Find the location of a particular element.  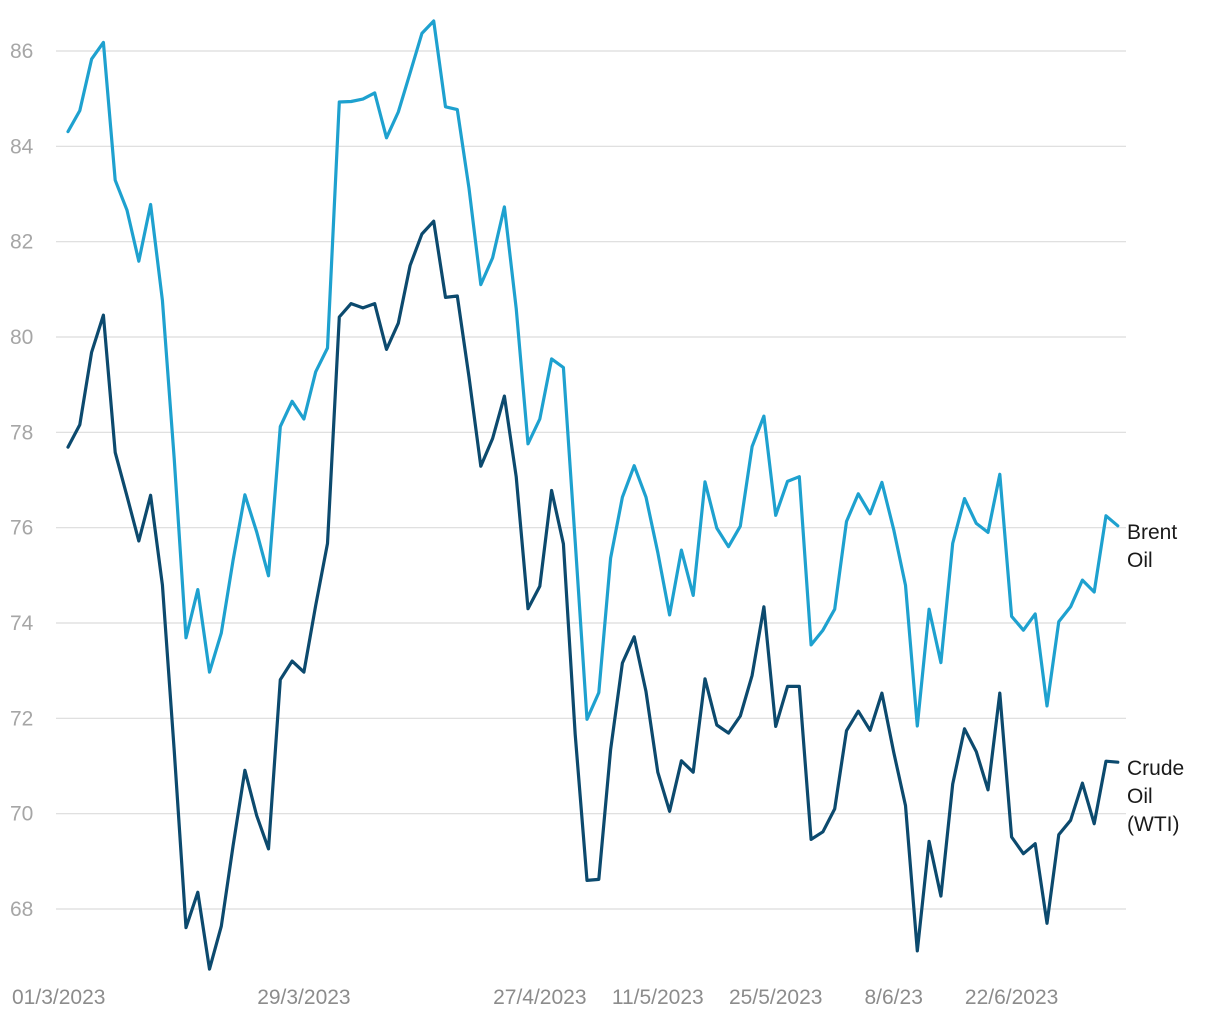

legend-brent-line-1: Brent is located at coordinates (1152, 532).